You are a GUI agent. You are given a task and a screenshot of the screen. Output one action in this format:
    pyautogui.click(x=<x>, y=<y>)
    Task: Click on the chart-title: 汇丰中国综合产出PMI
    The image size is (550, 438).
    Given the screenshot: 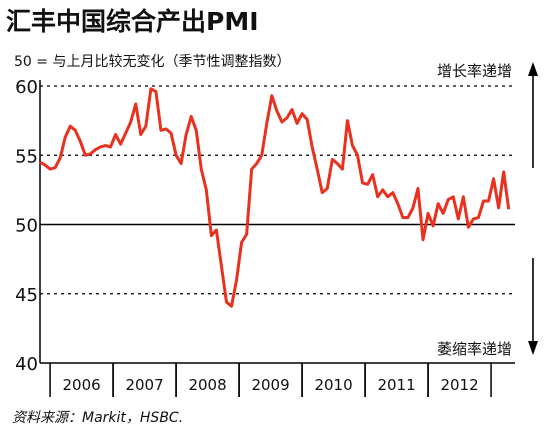 What is the action you would take?
    pyautogui.click(x=132, y=21)
    